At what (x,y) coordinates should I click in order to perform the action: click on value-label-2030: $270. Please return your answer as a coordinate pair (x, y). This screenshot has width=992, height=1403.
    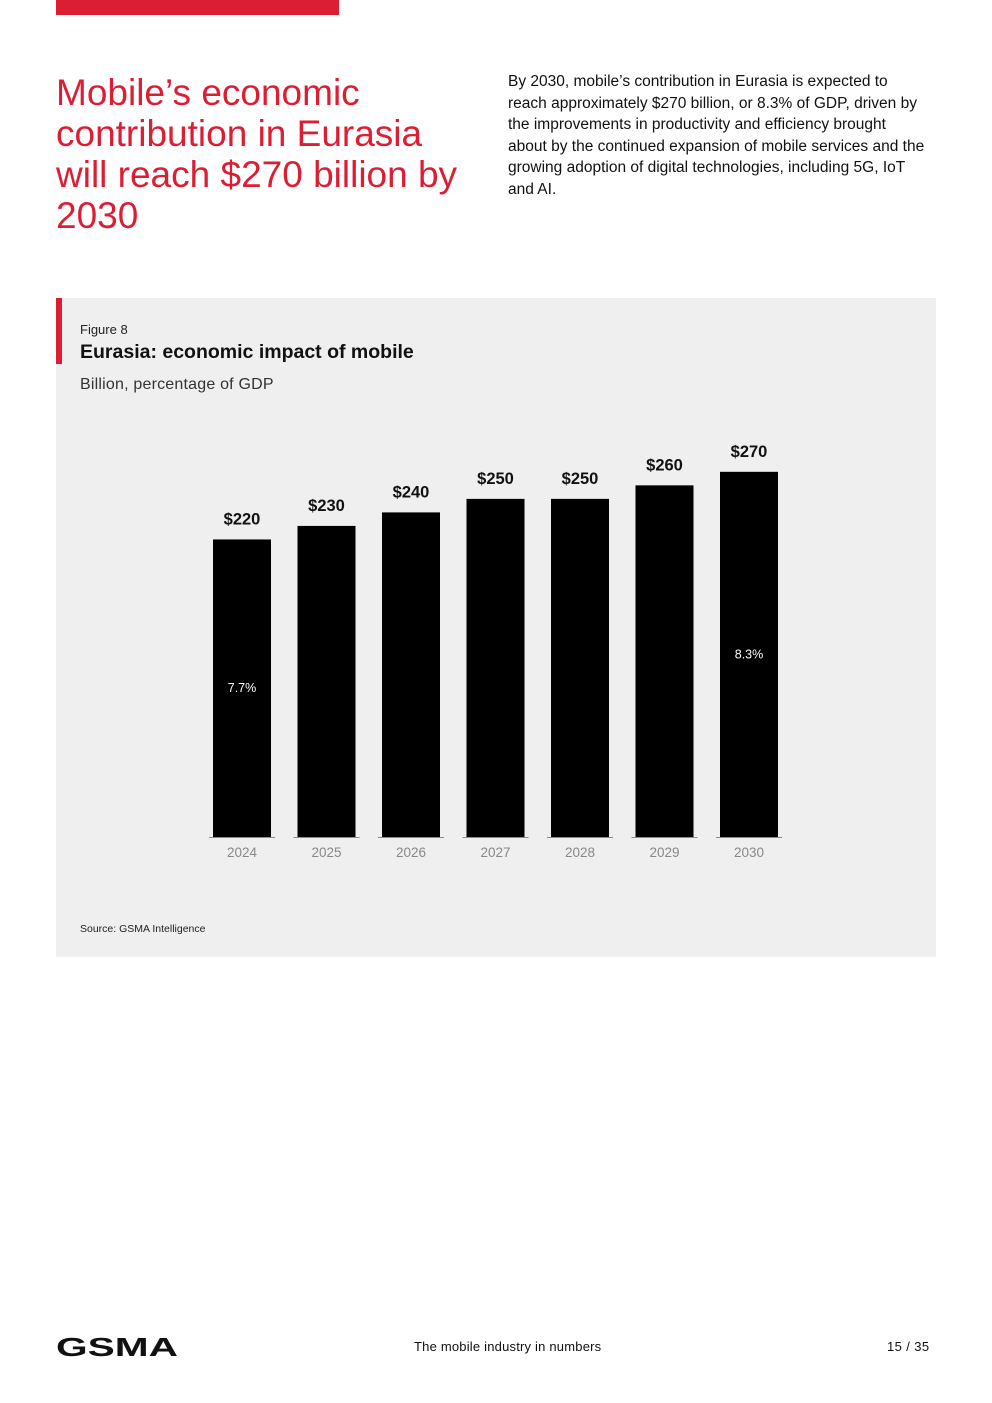
    Looking at the image, I should click on (749, 452).